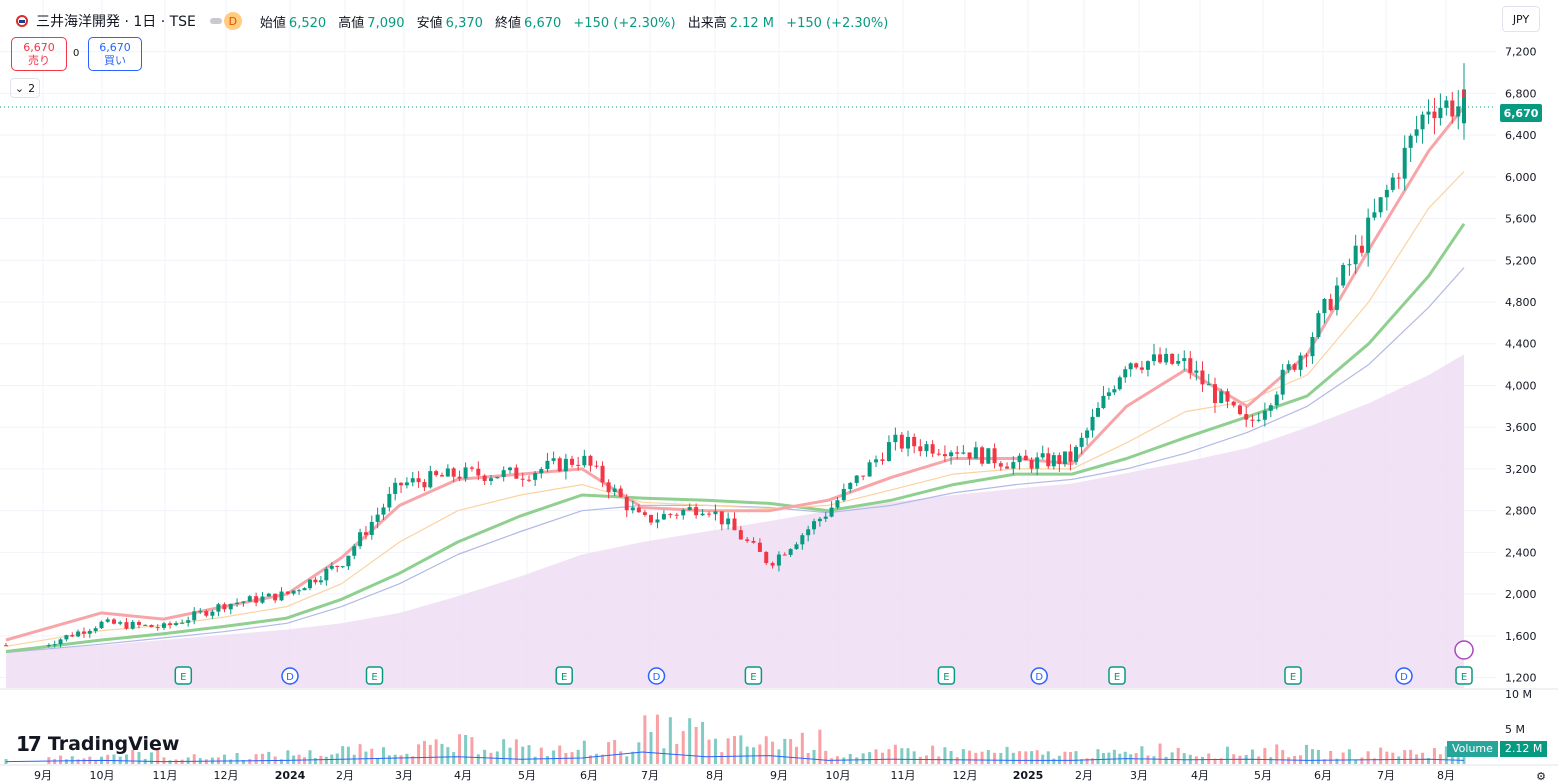 The width and height of the screenshot is (1558, 783). Describe the element at coordinates (1521, 19) in the screenshot. I see `currency-button: JPY` at that location.